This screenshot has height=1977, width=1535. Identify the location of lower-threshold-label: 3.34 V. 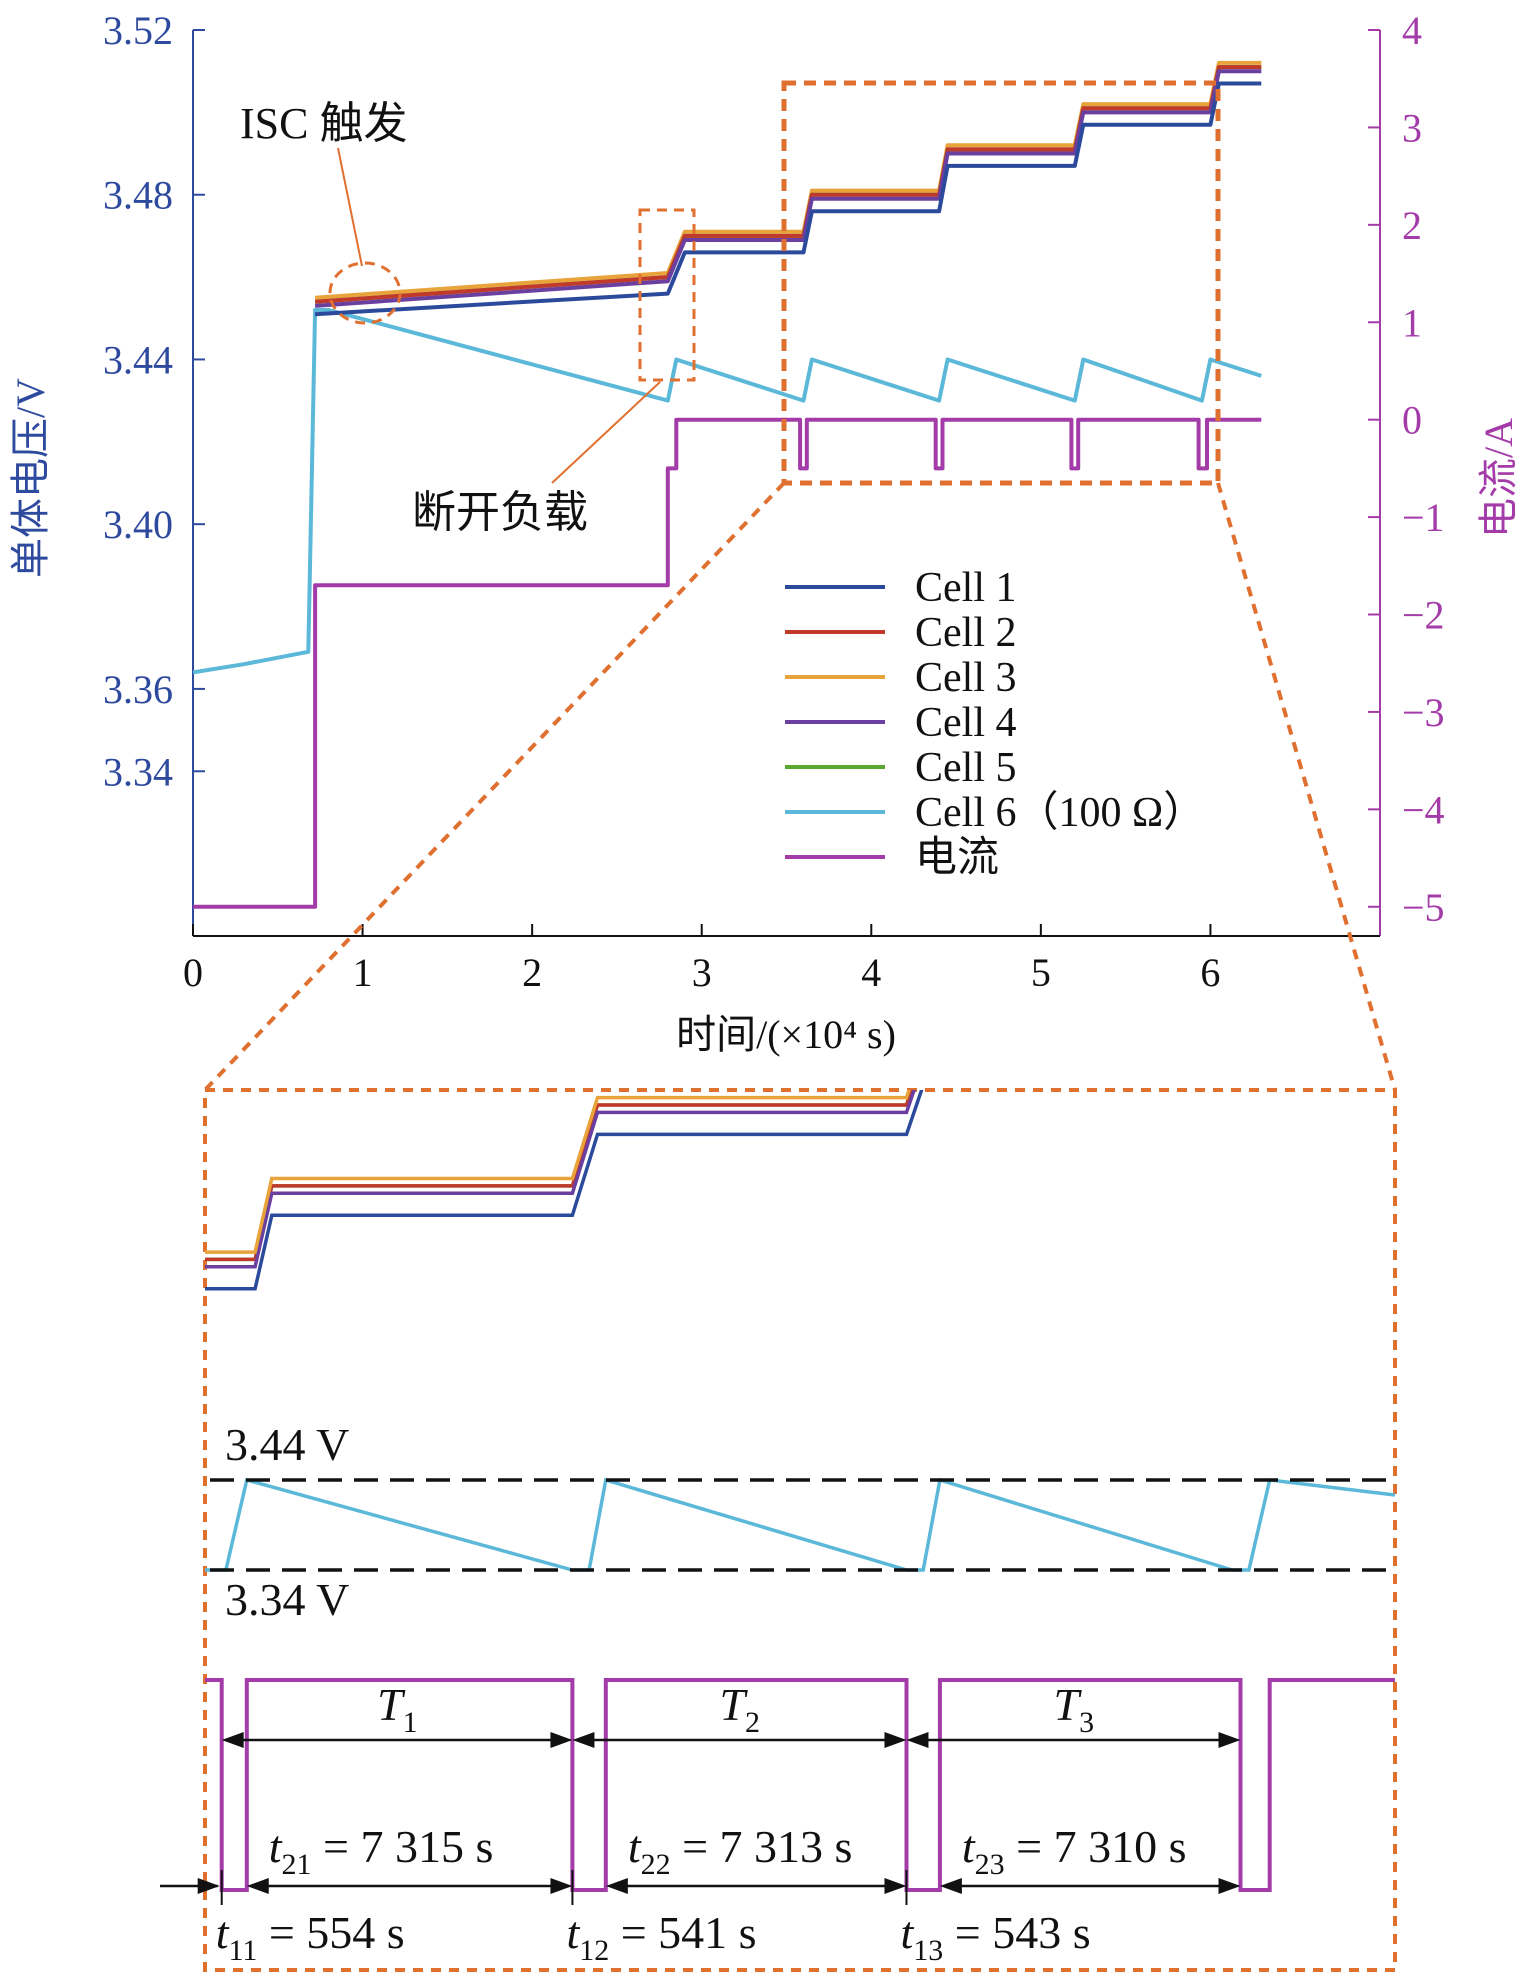
(287, 1599).